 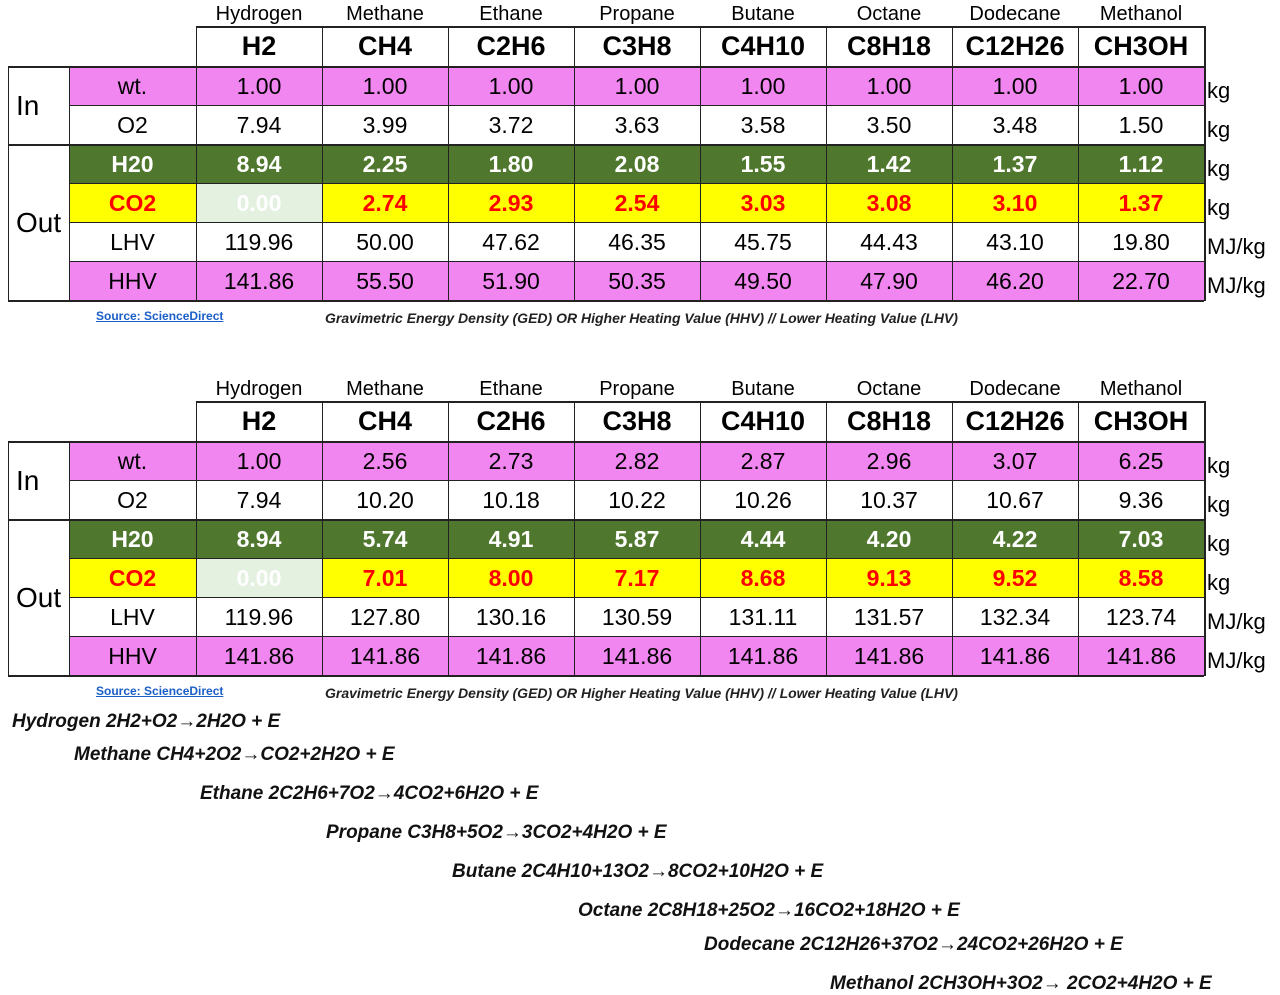 What do you see at coordinates (763, 164) in the screenshot?
I see `value-cell: 1.55` at bounding box center [763, 164].